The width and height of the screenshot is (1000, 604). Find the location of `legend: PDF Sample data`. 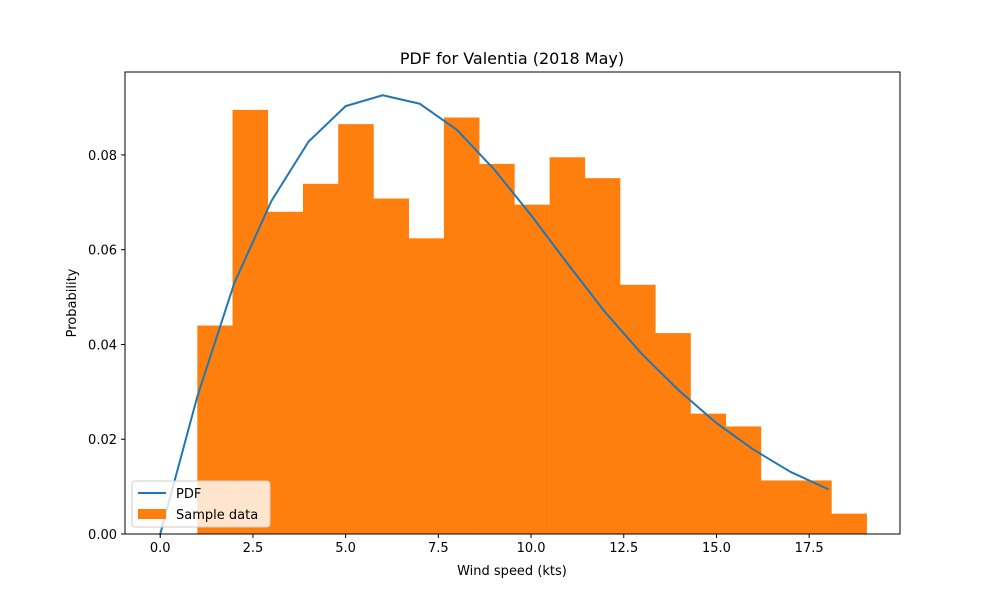

legend: PDF Sample data is located at coordinates (201, 504).